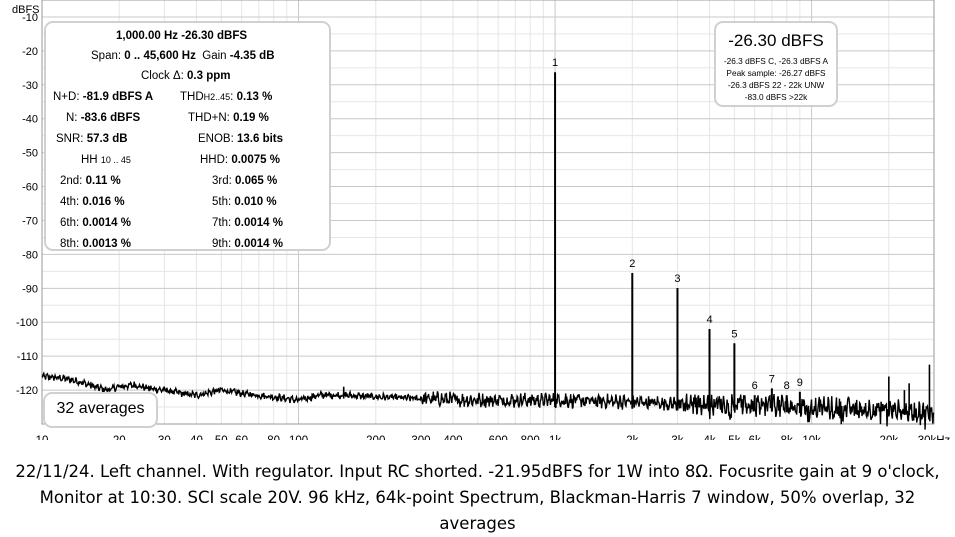 The image size is (955, 537). What do you see at coordinates (209, 76) in the screenshot?
I see `clock-value: 0.3 ppm` at bounding box center [209, 76].